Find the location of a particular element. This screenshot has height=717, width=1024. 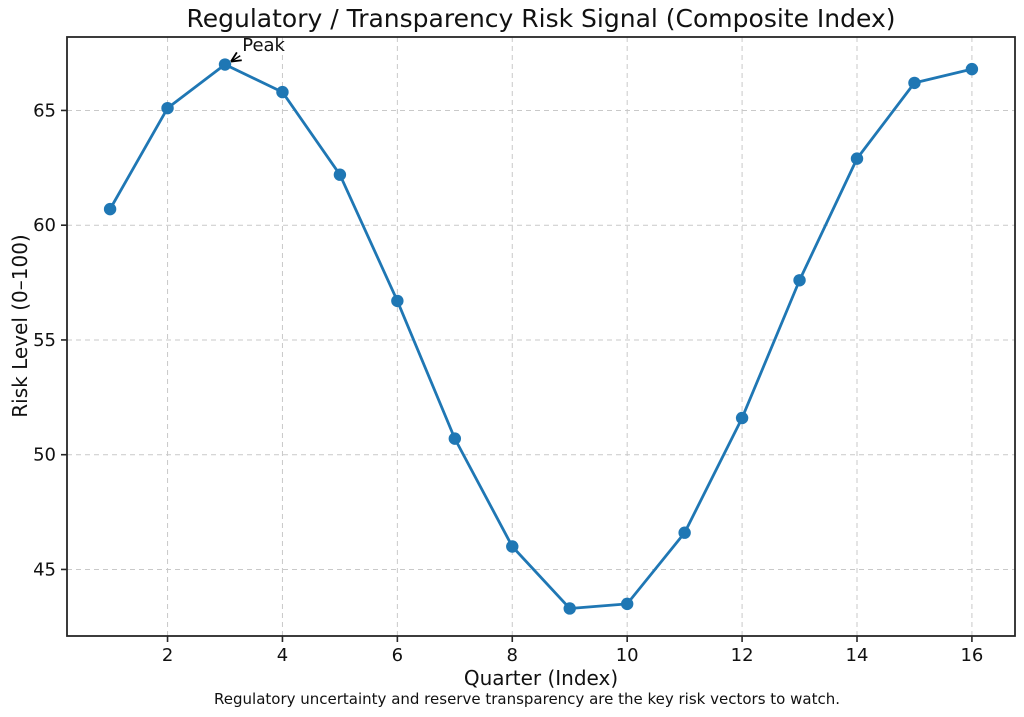

x-tick-label: 16 is located at coordinates (971, 655).